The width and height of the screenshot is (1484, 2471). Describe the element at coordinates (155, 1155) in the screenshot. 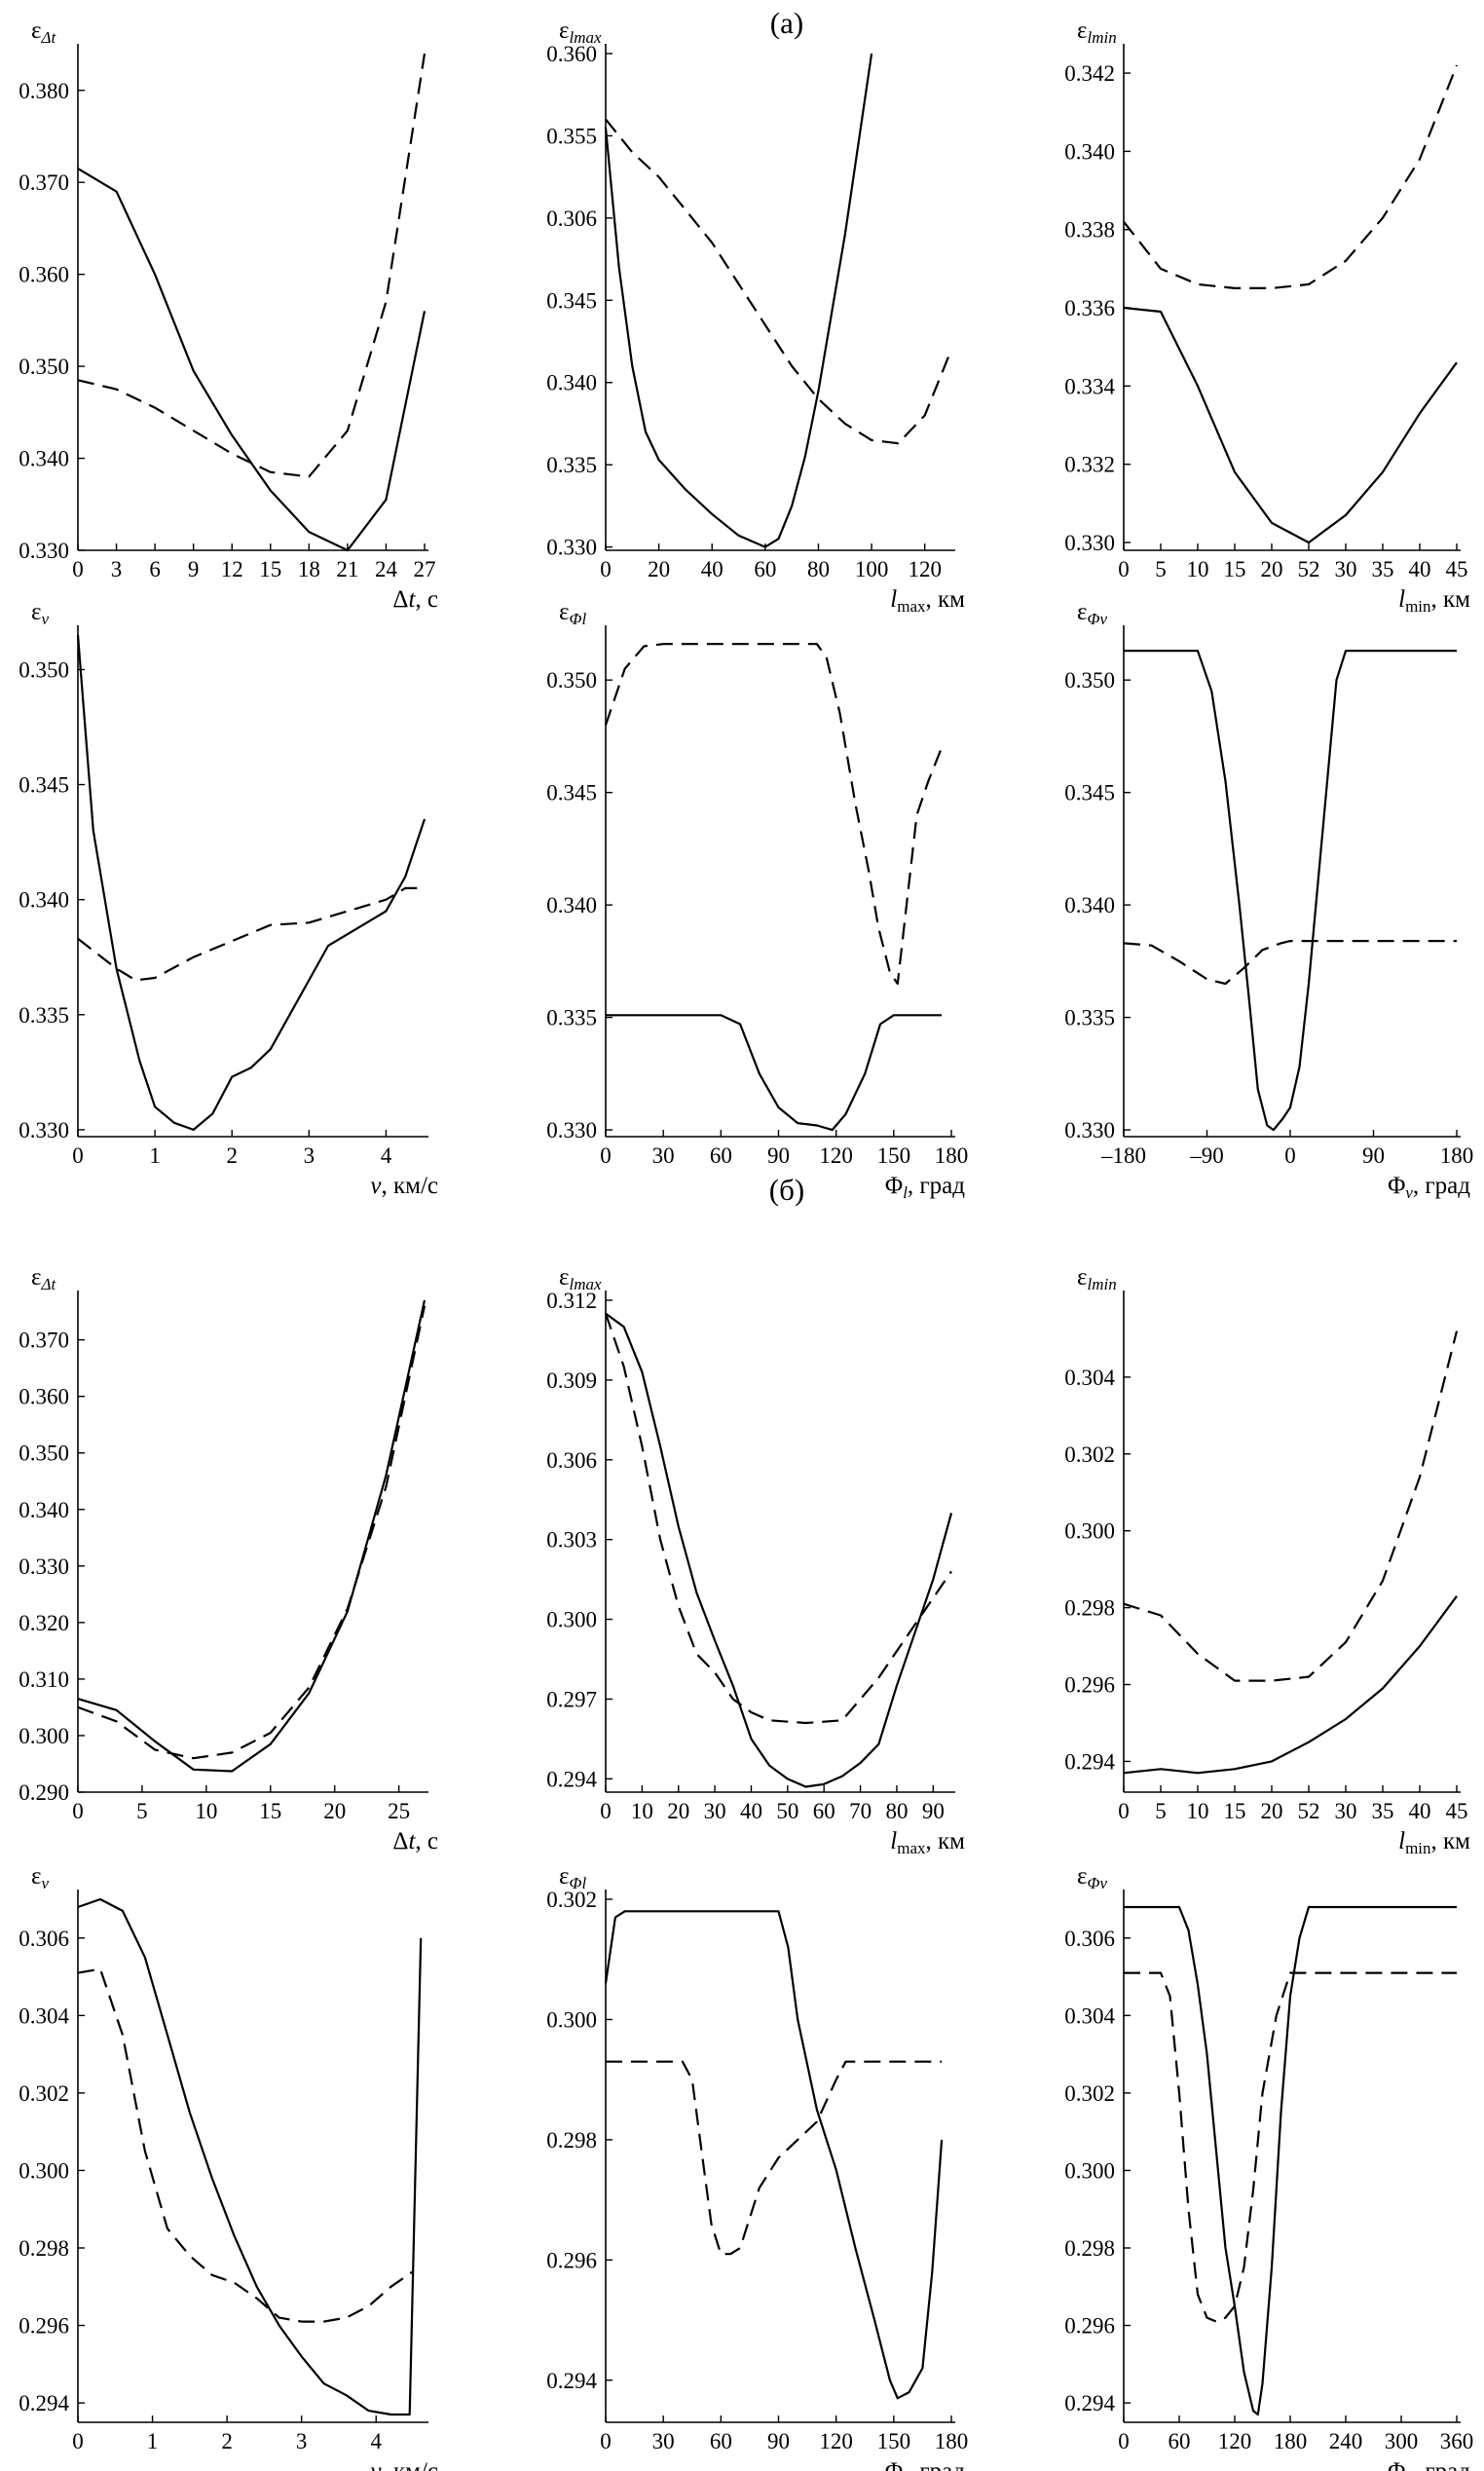

I see `x-tick-label: 1` at that location.